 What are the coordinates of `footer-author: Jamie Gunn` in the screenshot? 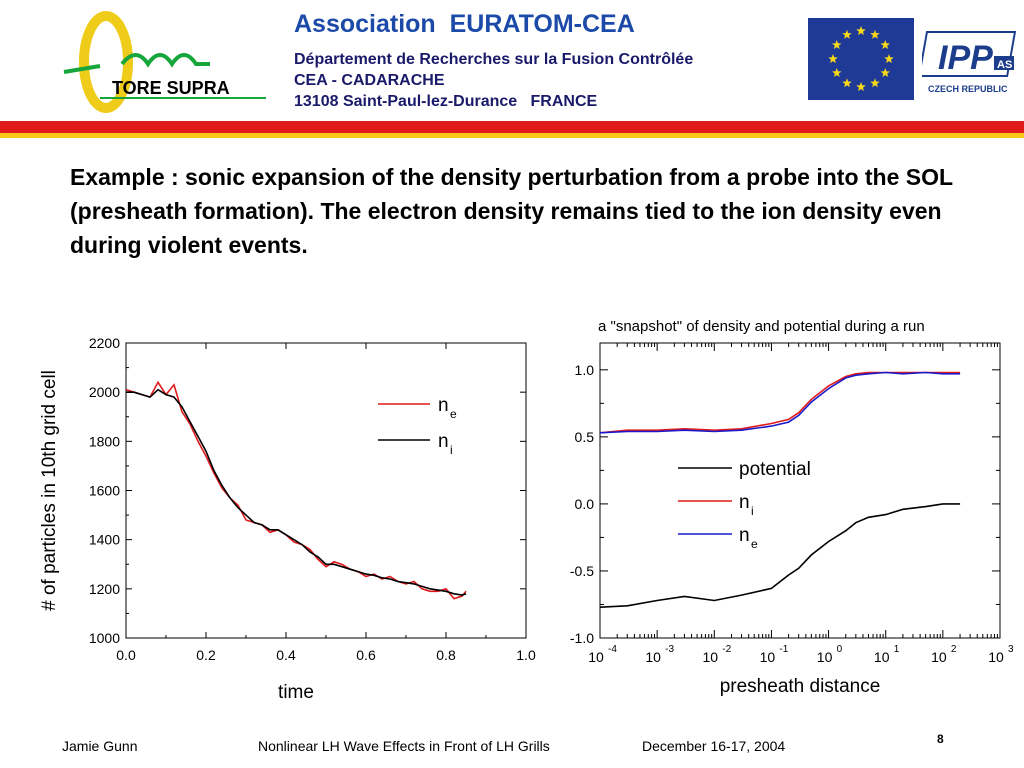 It's located at (100, 746).